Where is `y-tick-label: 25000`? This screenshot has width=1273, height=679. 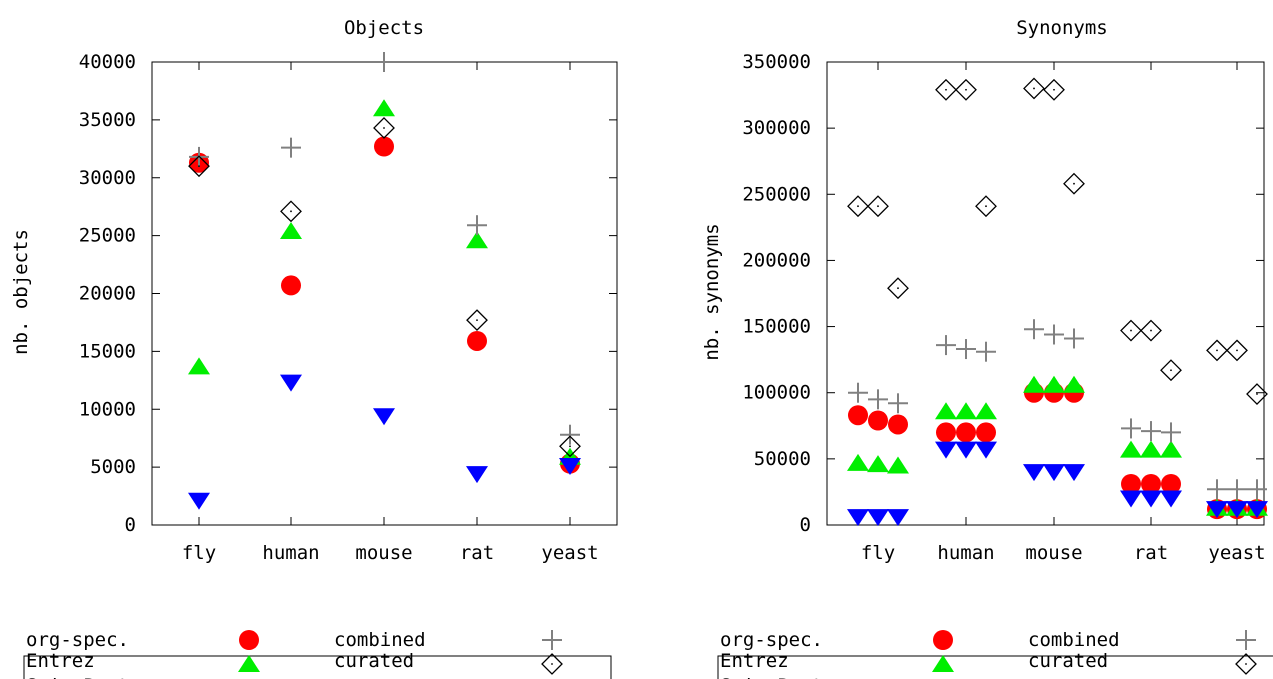 y-tick-label: 25000 is located at coordinates (107, 236).